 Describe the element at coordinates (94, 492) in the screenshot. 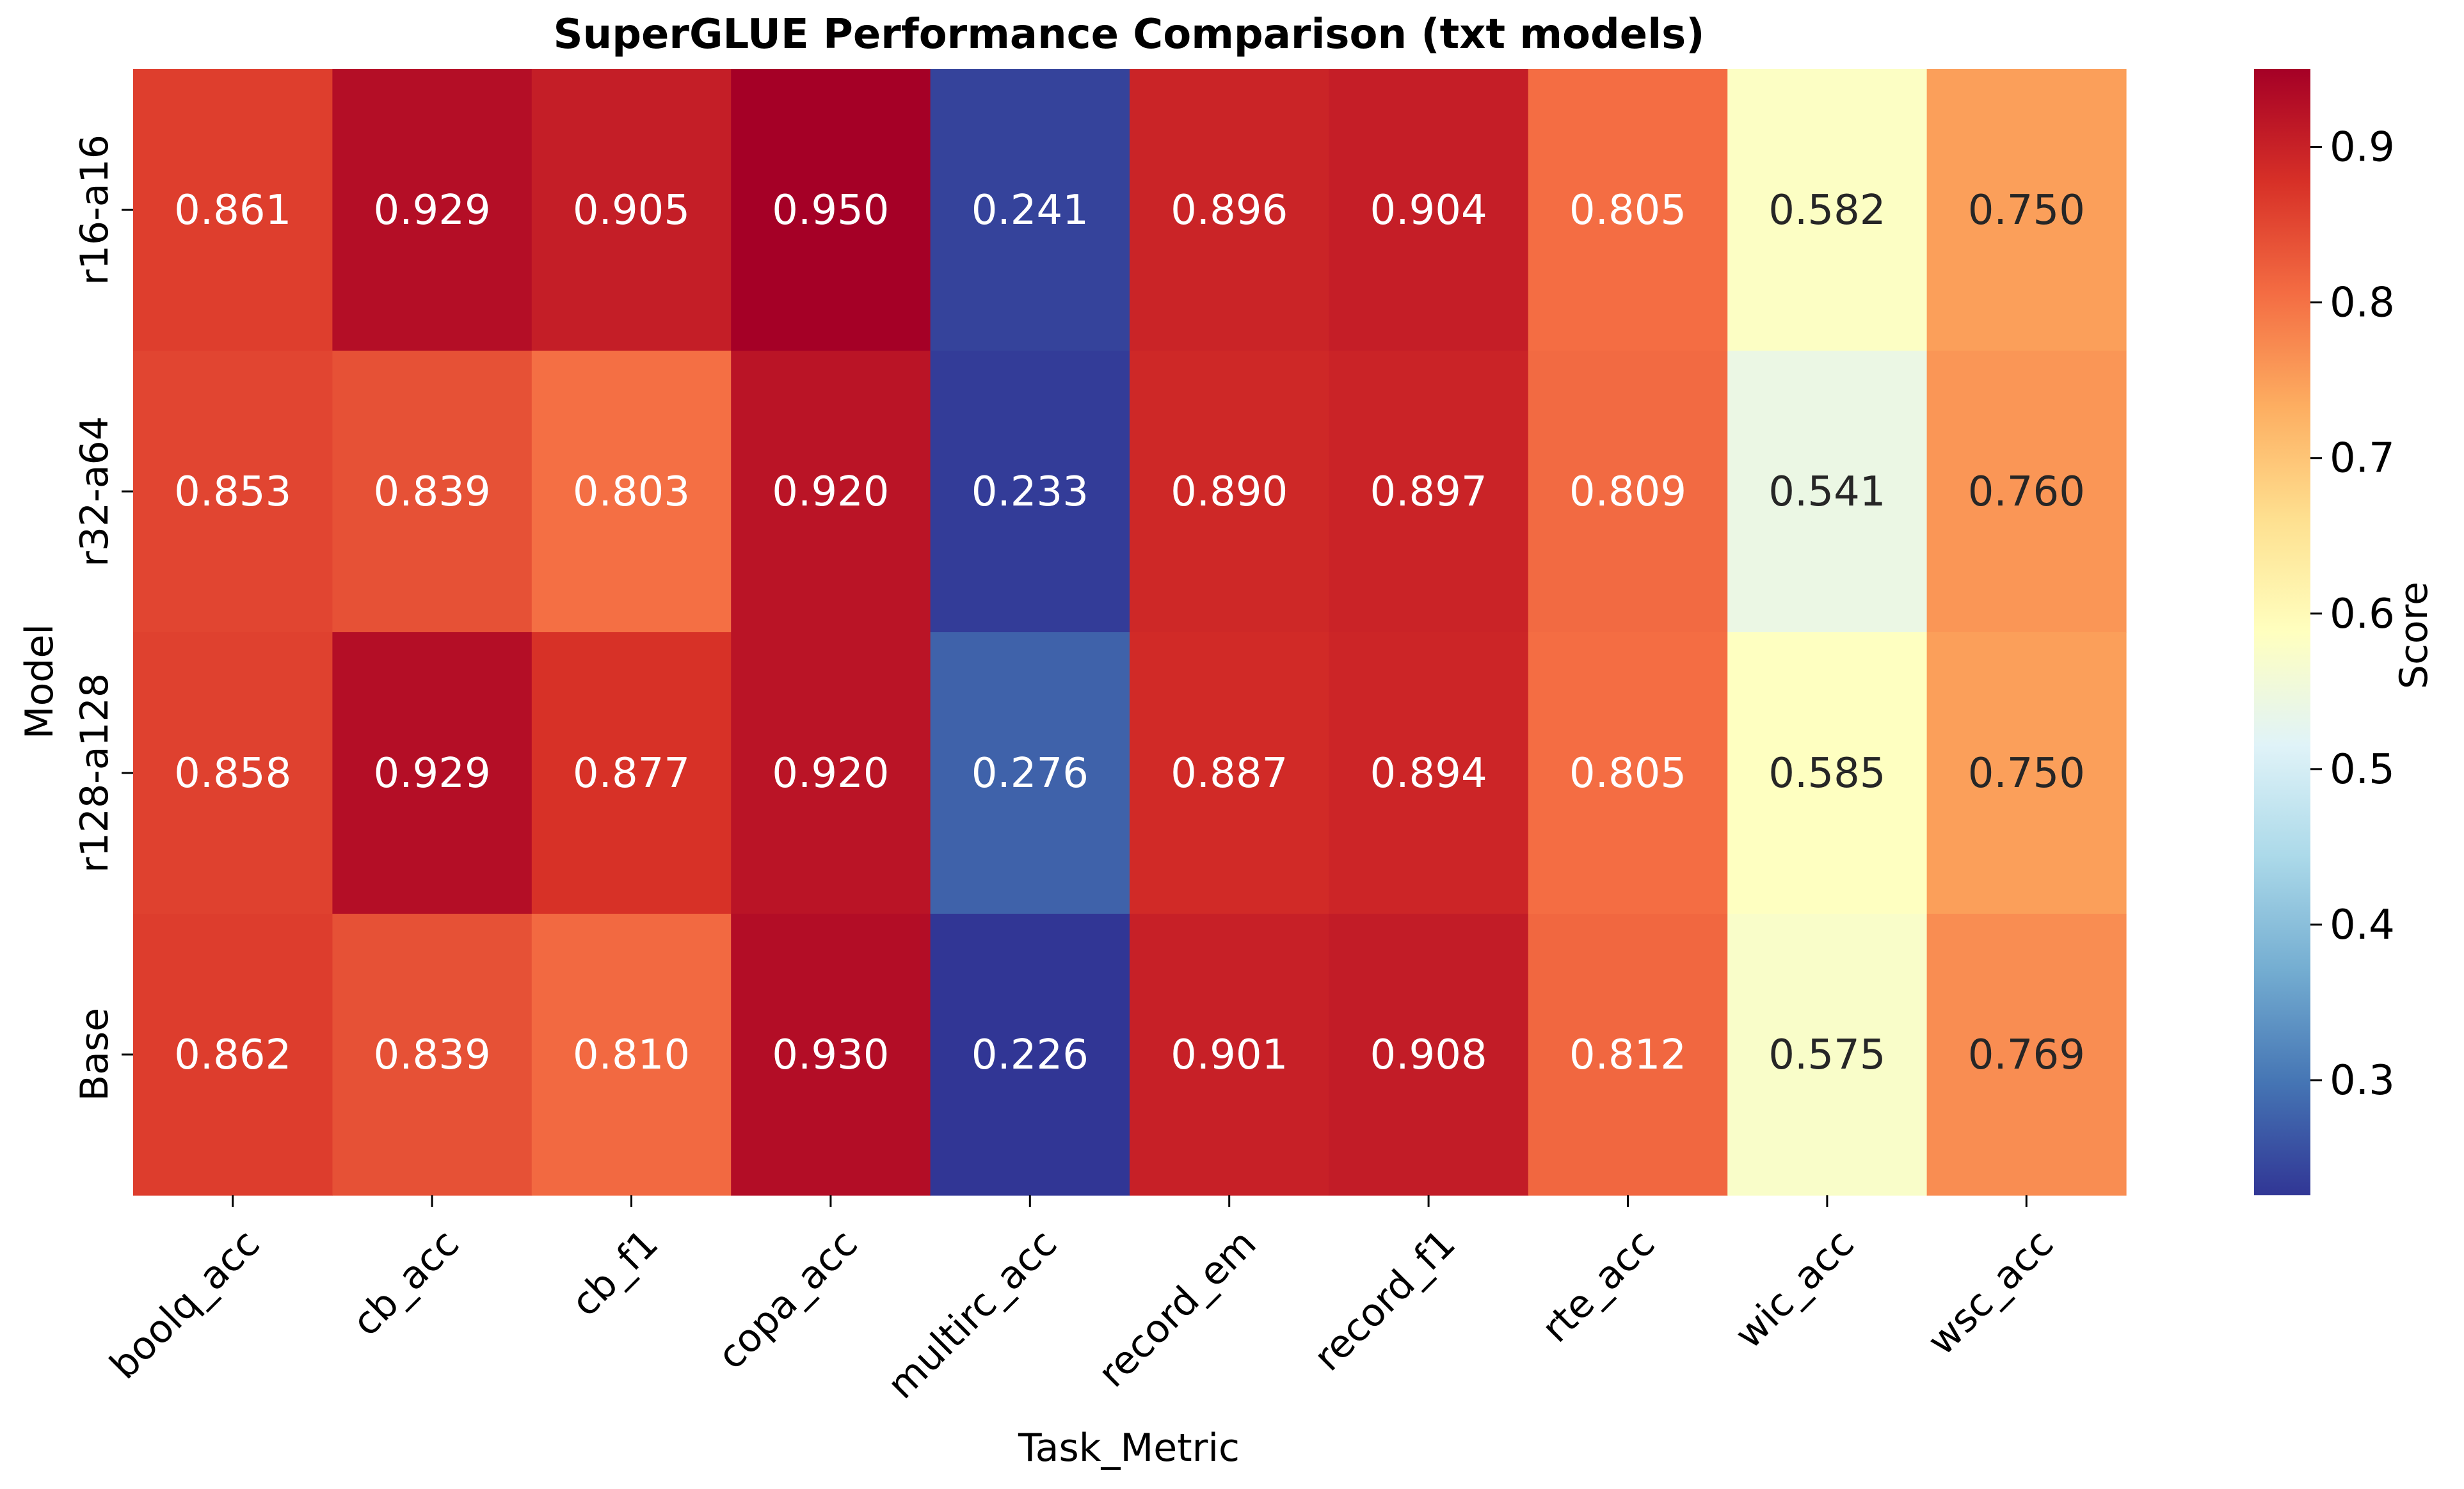

I see `y-tick-label: r32-a64` at that location.